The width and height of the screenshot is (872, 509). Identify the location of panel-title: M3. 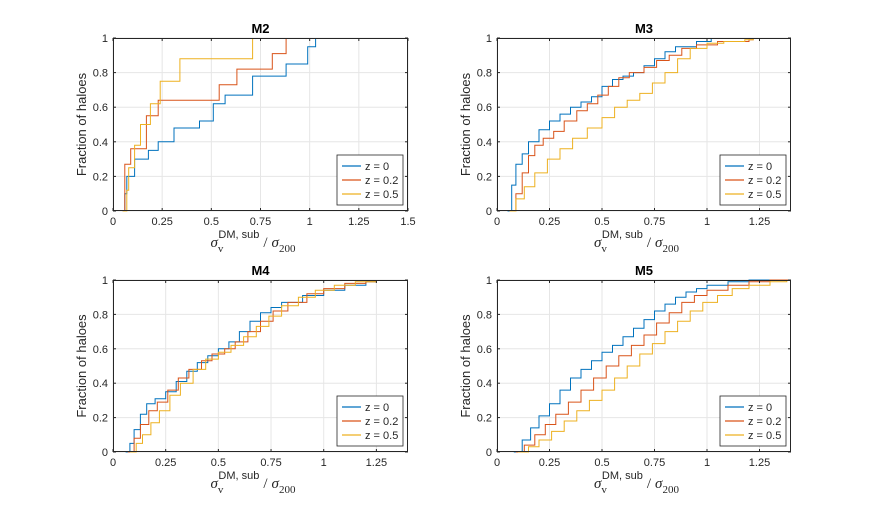
(644, 28).